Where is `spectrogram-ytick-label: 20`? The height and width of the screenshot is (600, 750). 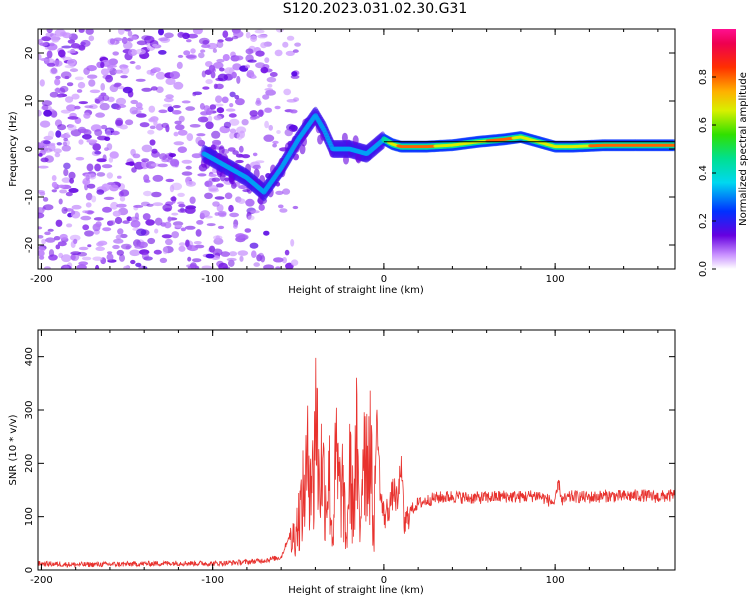 spectrogram-ytick-label: 20 is located at coordinates (29, 53).